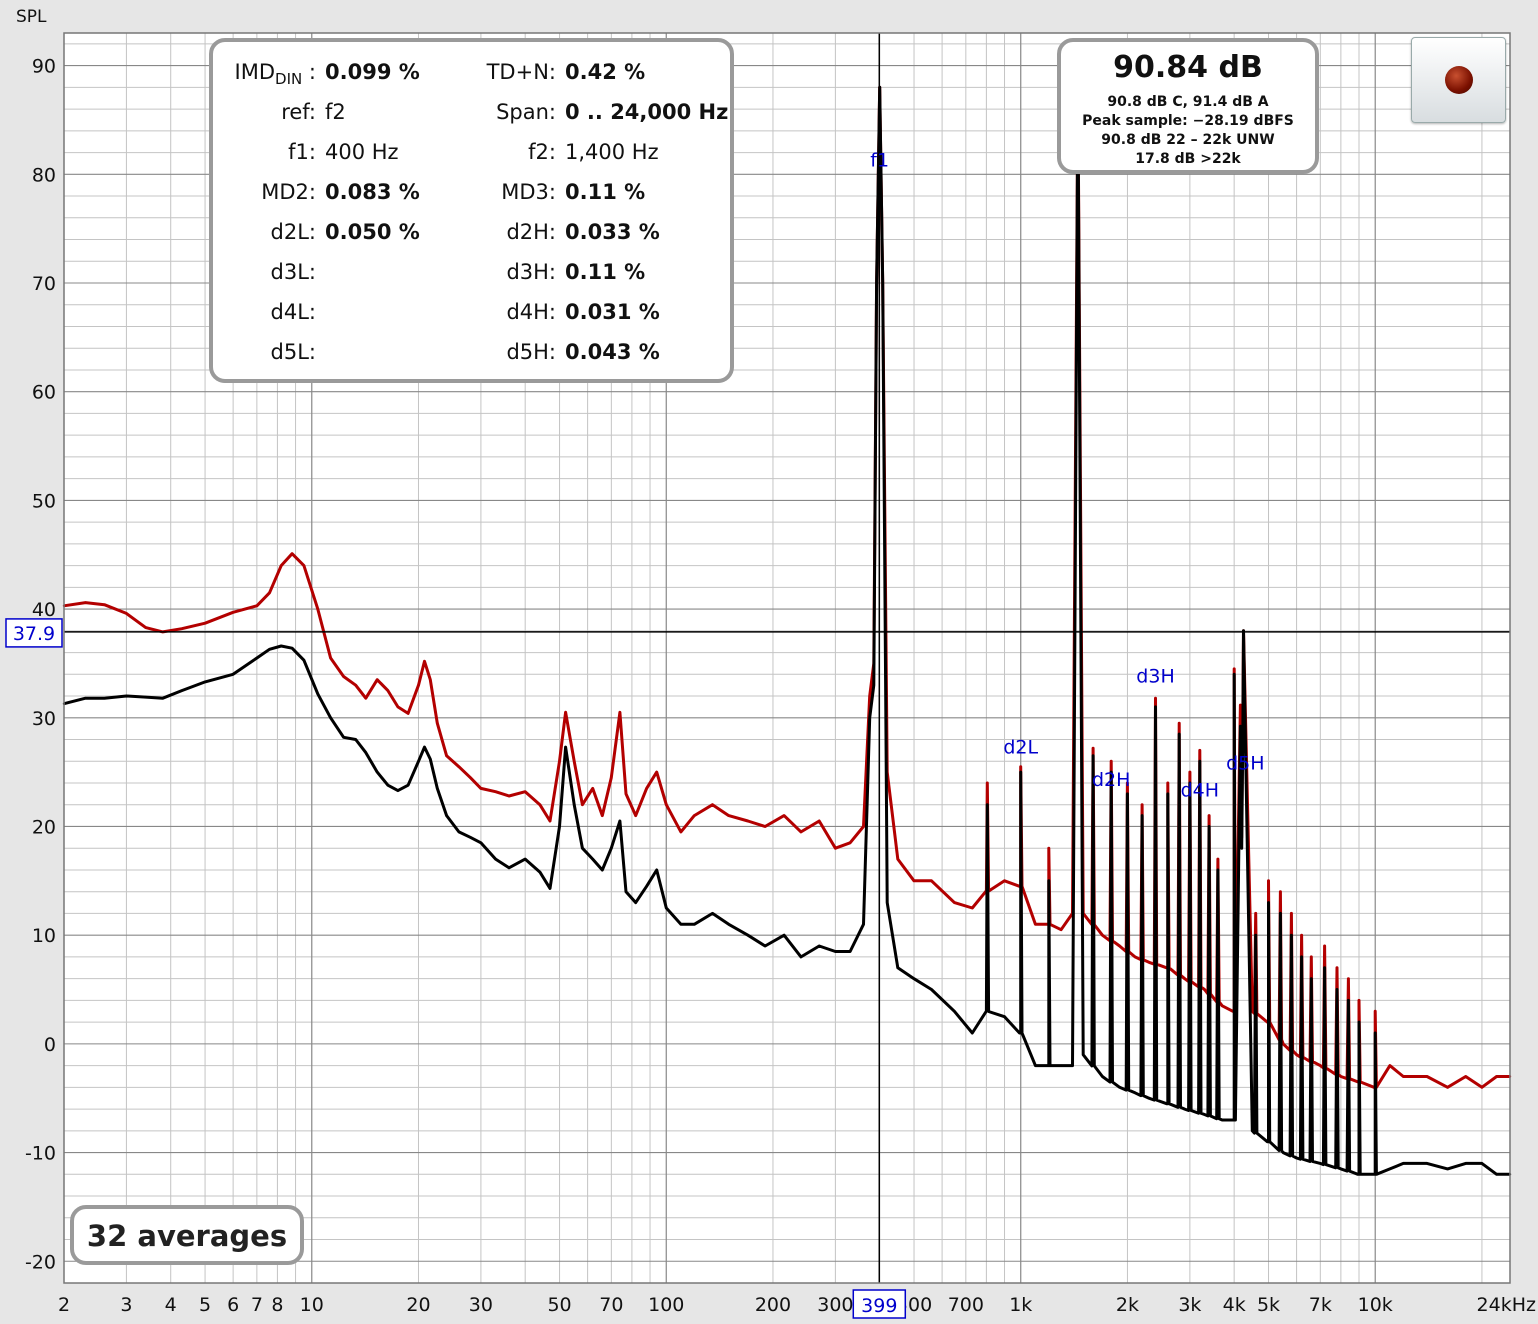  What do you see at coordinates (187, 1235) in the screenshot?
I see `averages-badge: 32 averages` at bounding box center [187, 1235].